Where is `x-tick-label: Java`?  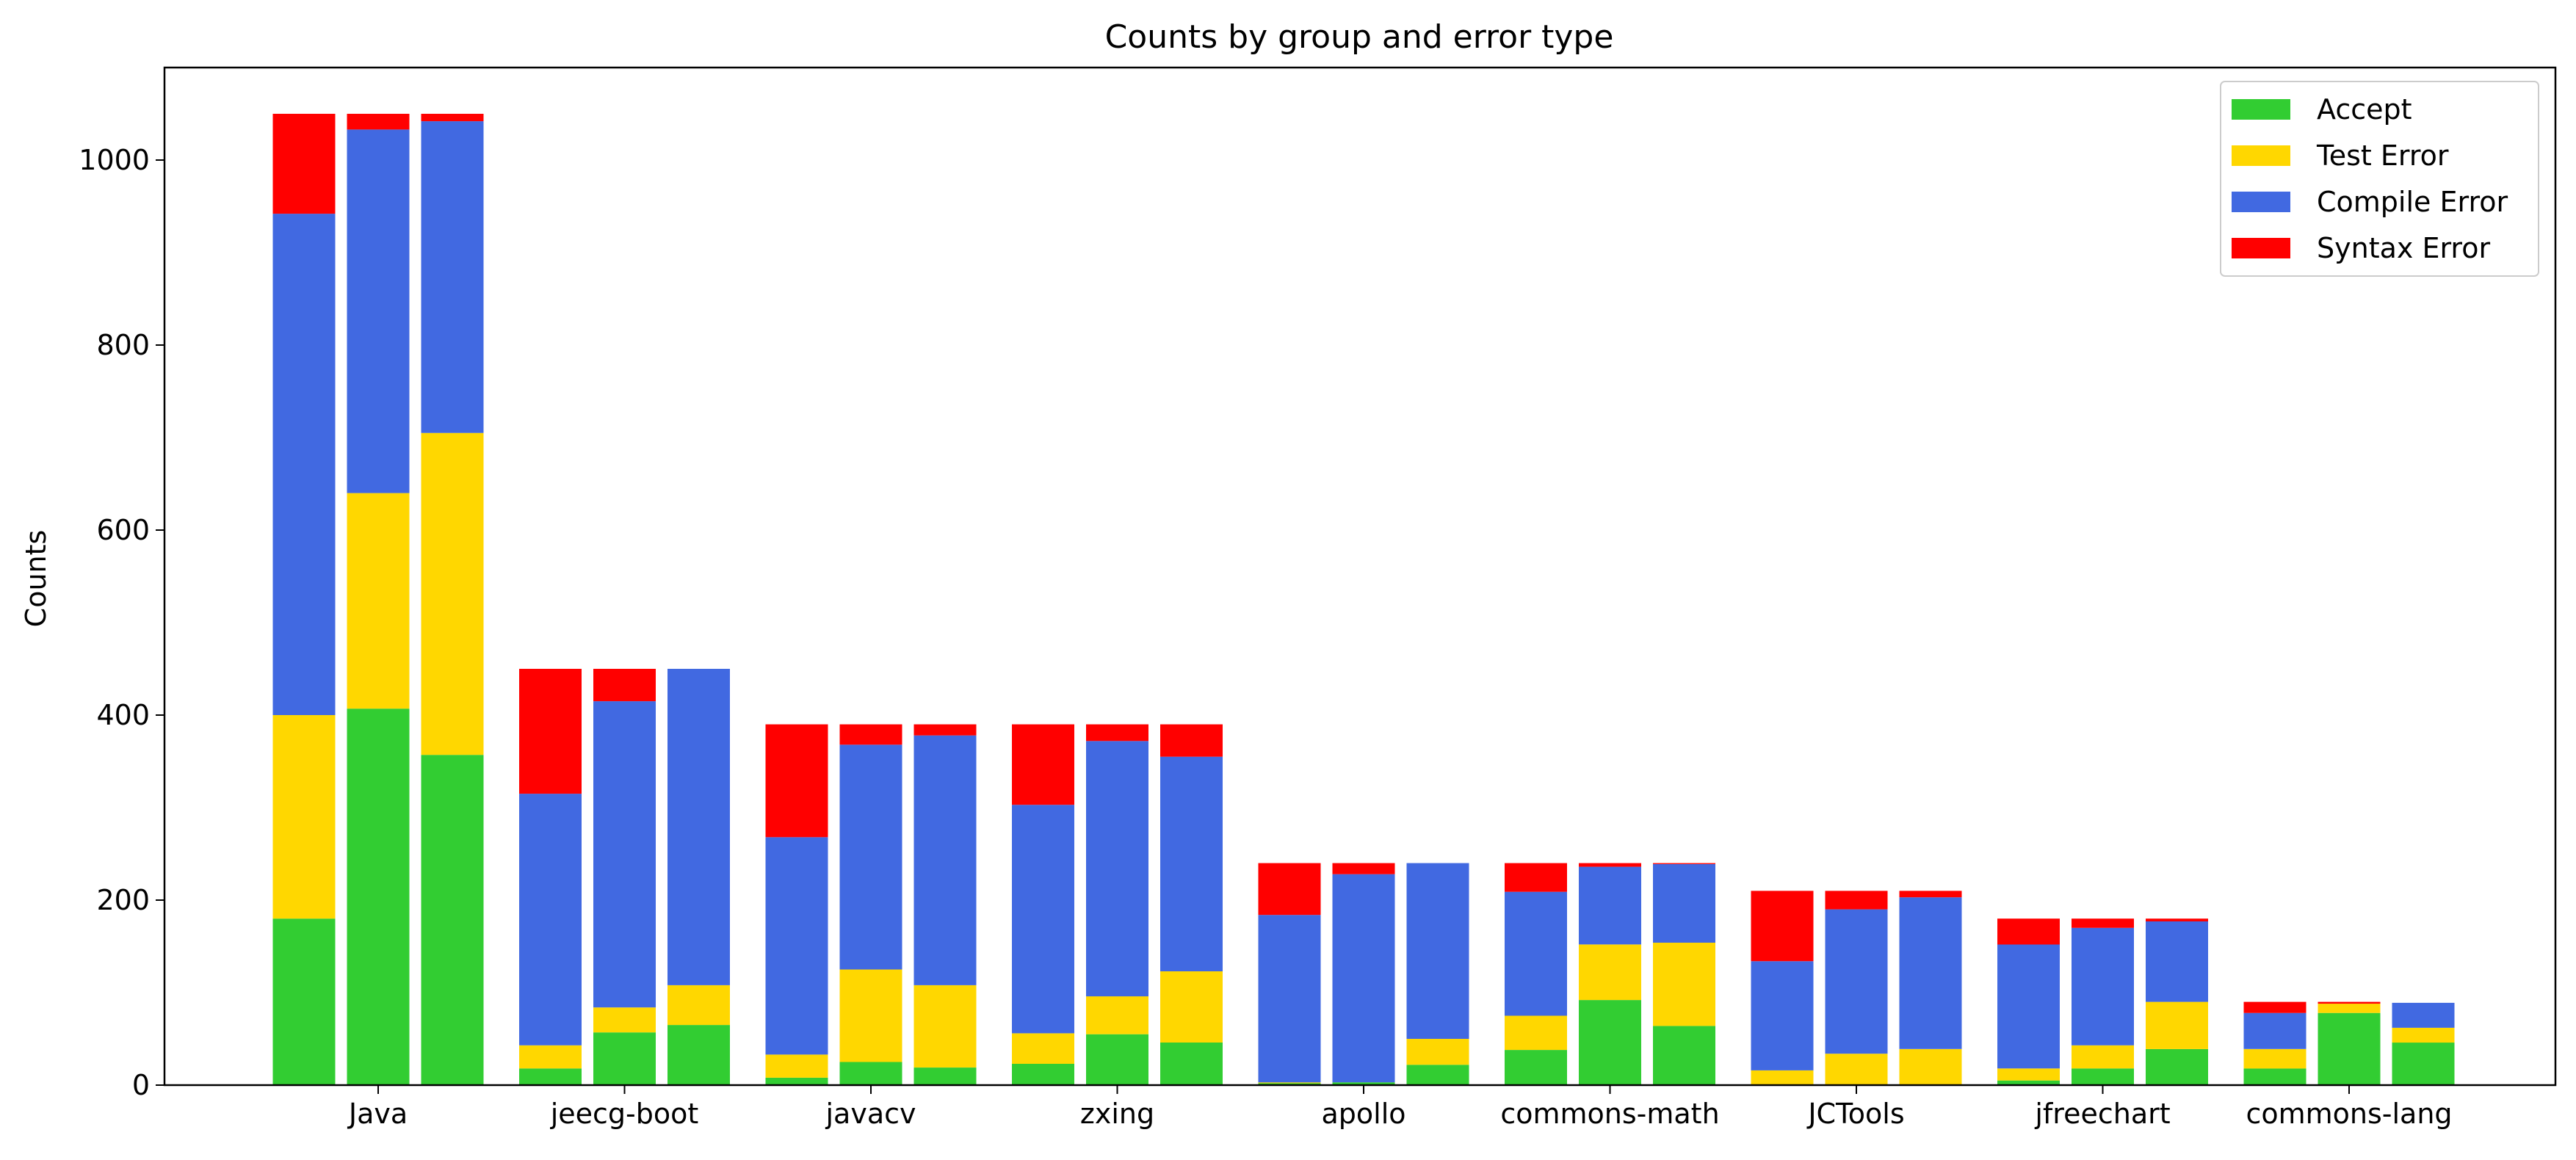 x-tick-label: Java is located at coordinates (377, 1114).